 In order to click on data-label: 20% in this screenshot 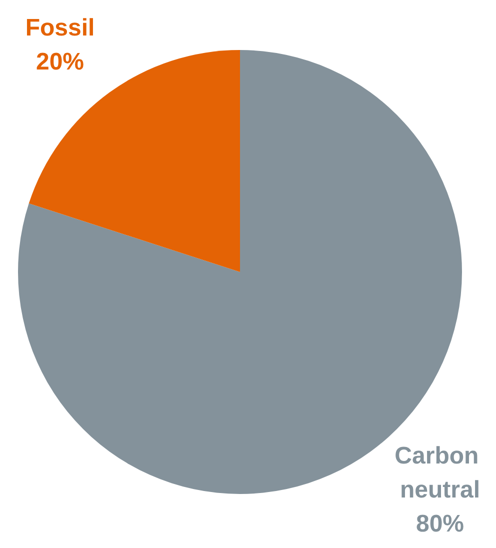, I will do `click(60, 62)`.